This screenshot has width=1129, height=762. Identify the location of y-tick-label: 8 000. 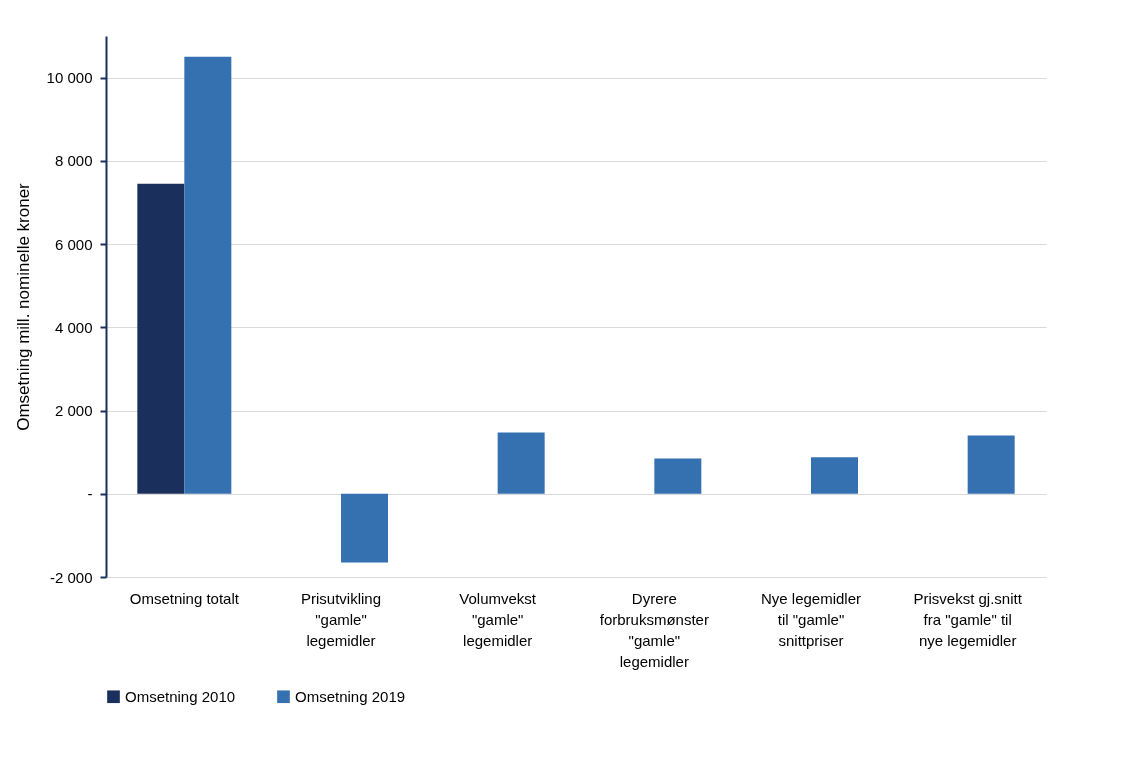
(73, 161).